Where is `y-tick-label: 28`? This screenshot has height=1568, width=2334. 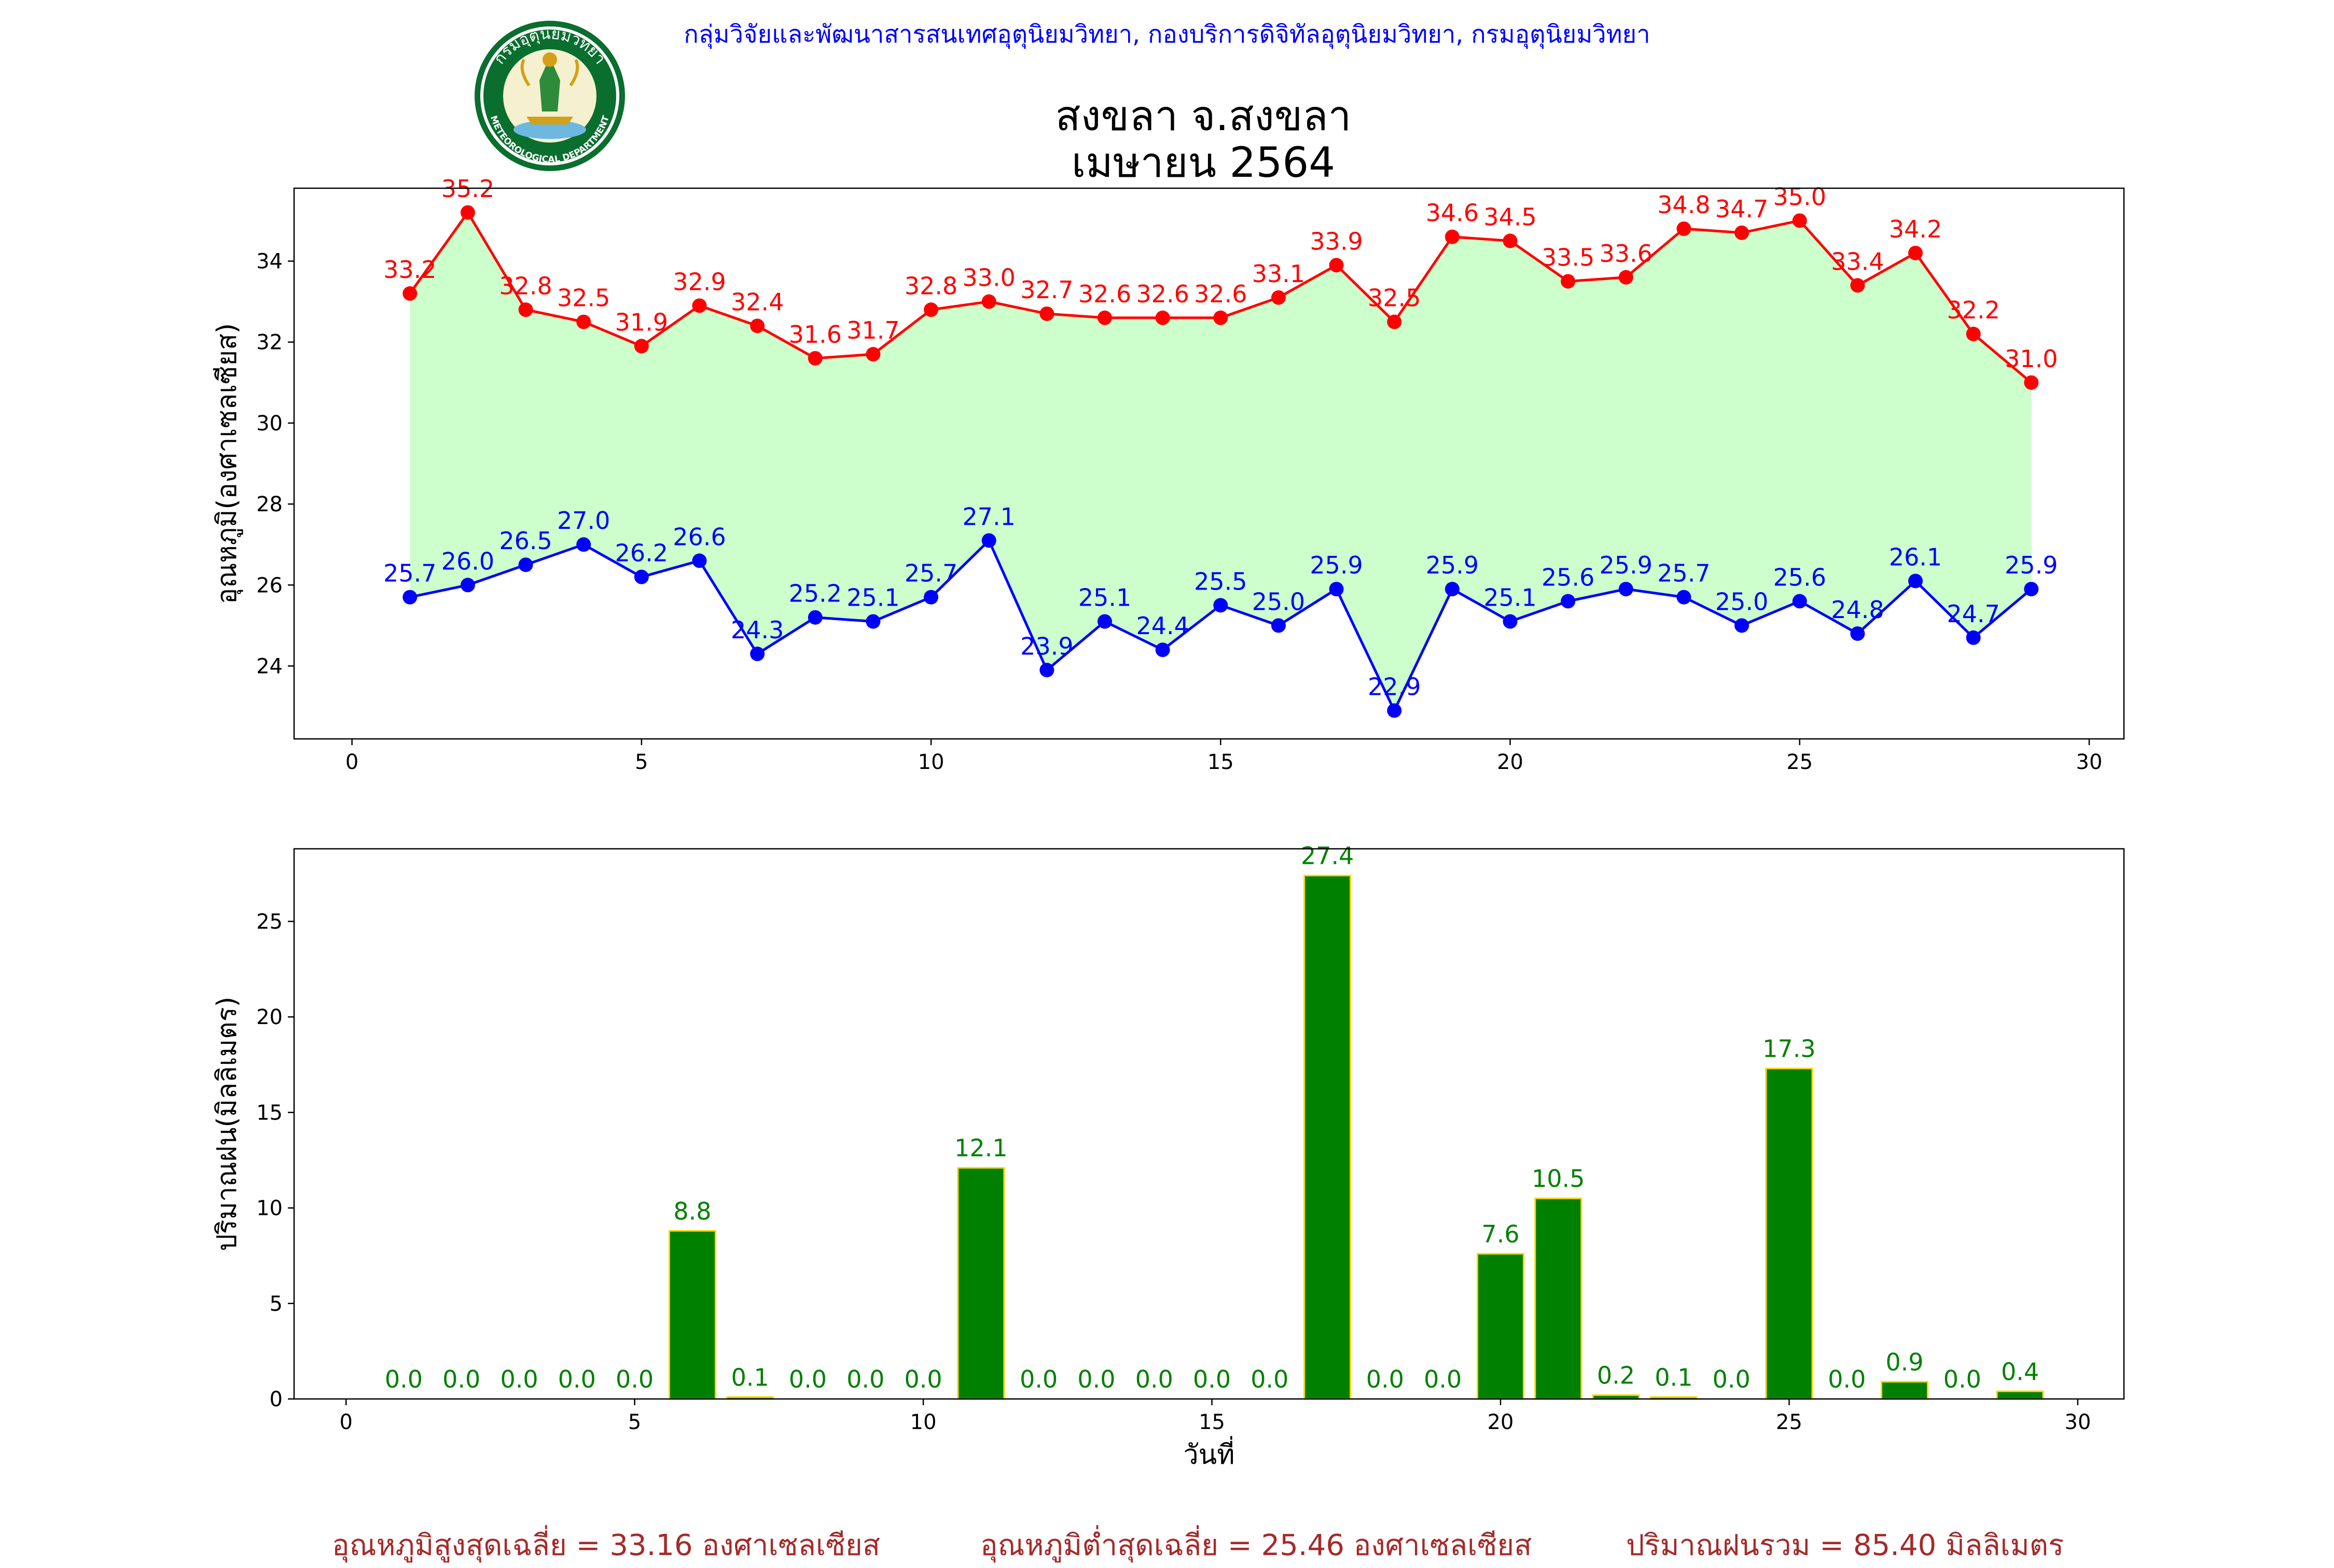 y-tick-label: 28 is located at coordinates (269, 504).